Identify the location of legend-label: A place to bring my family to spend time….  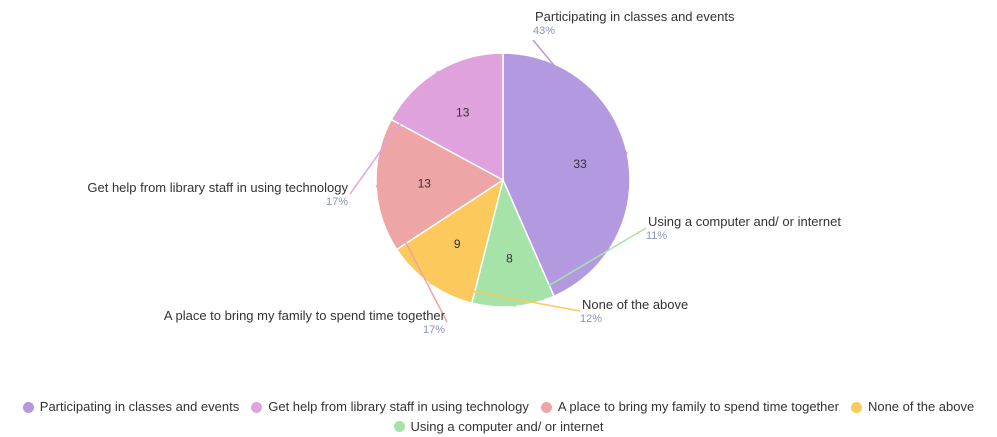
(698, 406).